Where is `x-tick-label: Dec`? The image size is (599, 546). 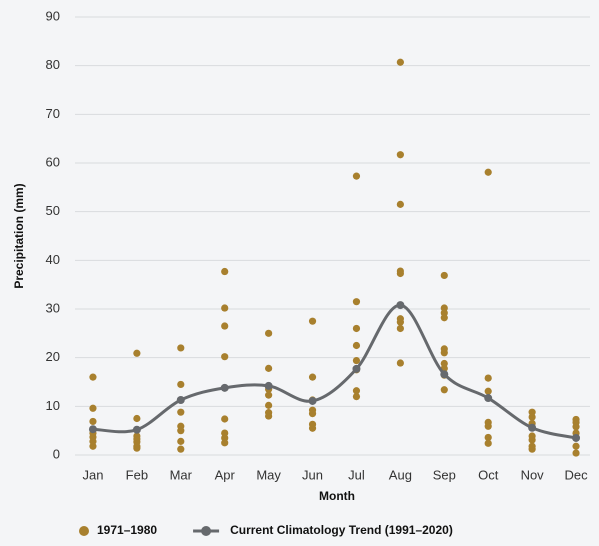
x-tick-label: Dec is located at coordinates (576, 474).